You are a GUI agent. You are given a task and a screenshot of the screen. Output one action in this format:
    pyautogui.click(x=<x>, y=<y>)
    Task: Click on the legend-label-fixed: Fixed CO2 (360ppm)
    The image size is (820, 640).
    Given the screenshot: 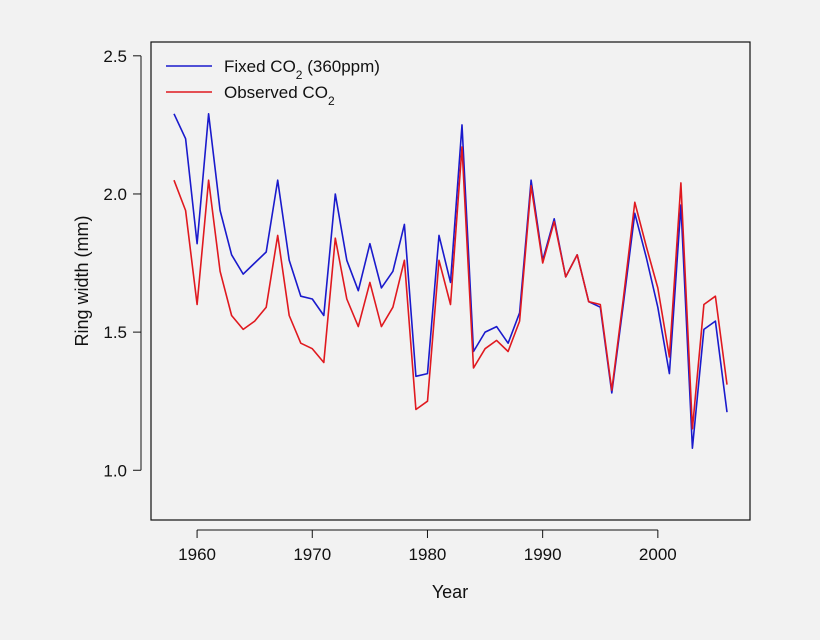 What is the action you would take?
    pyautogui.click(x=302, y=69)
    